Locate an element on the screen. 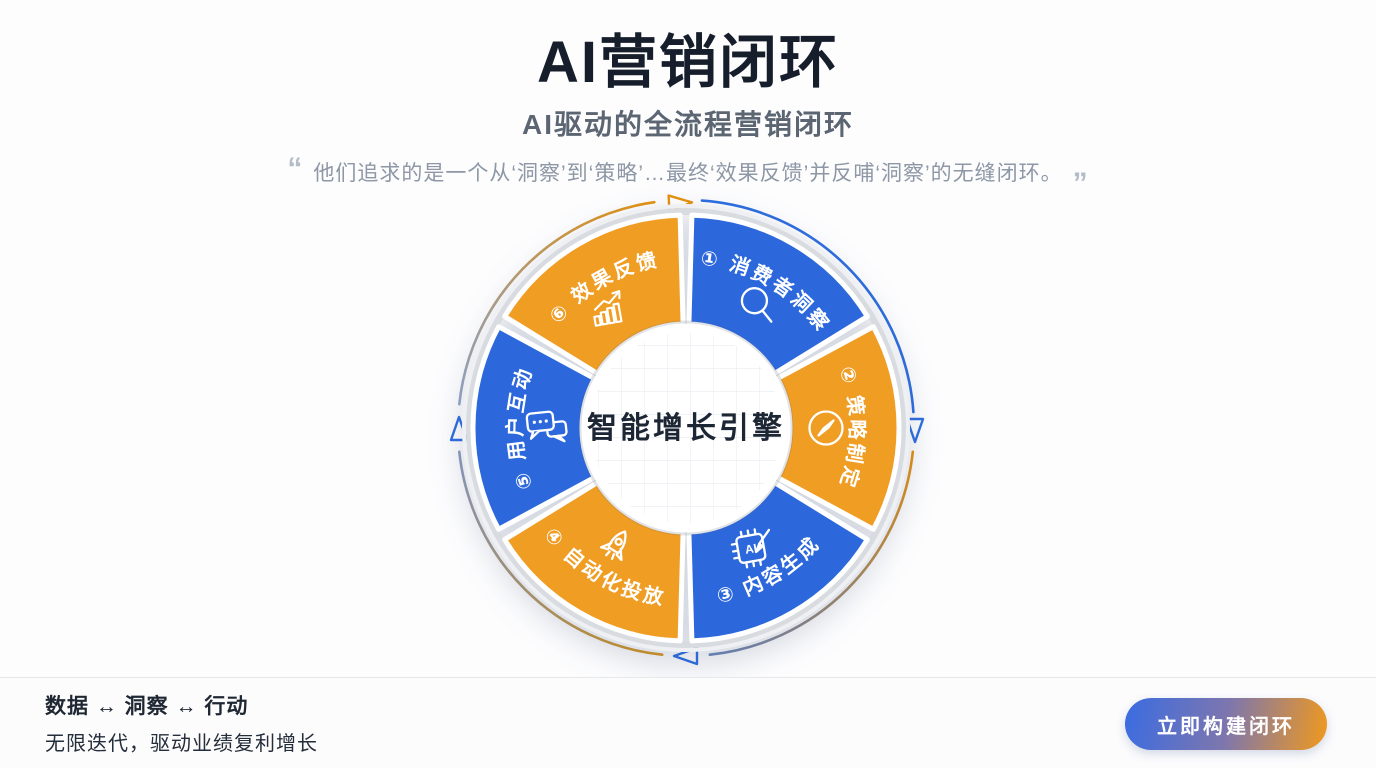  center-hub-shadow is located at coordinates (686, 428).